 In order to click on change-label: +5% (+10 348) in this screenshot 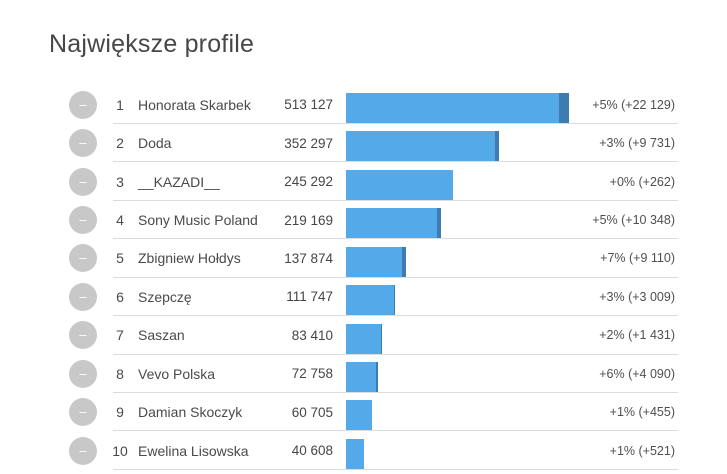, I will do `click(633, 220)`.